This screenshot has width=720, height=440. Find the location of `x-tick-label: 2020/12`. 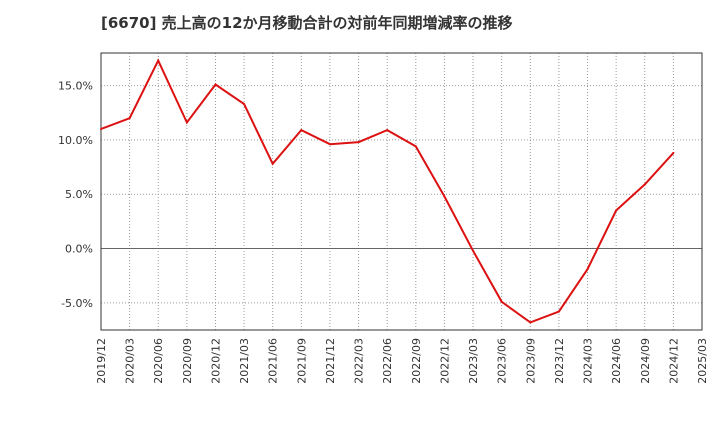

x-tick-label: 2020/12 is located at coordinates (215, 361).